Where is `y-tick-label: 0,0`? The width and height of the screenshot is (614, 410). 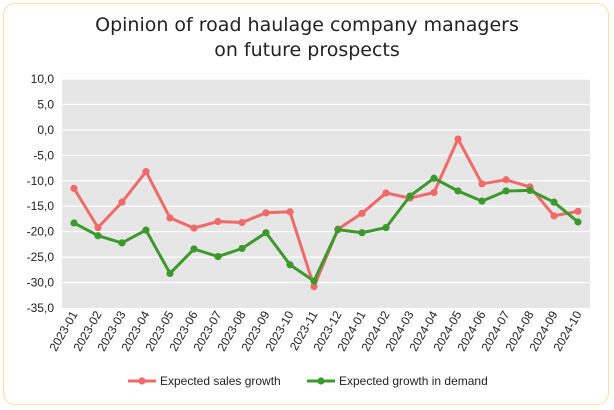 y-tick-label: 0,0 is located at coordinates (45, 130).